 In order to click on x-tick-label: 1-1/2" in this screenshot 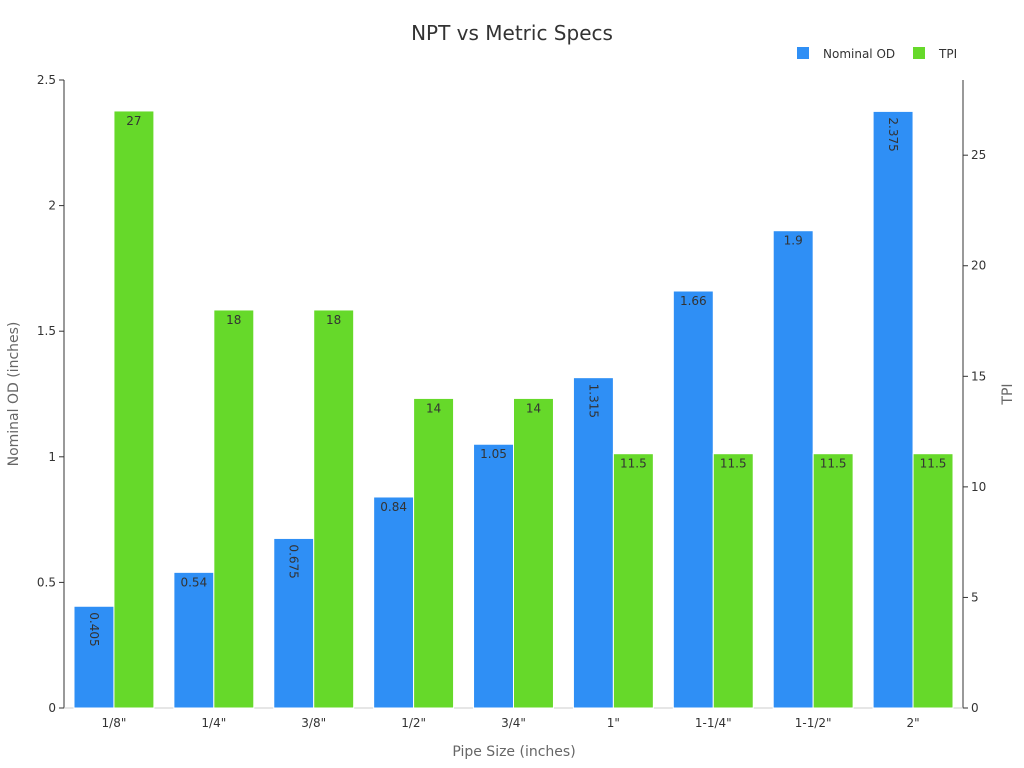, I will do `click(813, 723)`.